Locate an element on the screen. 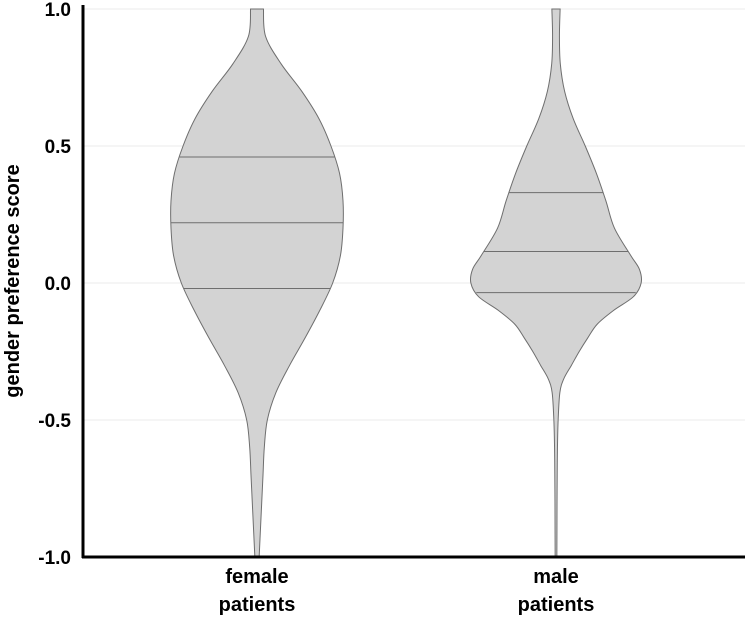 The image size is (750, 618). y-tick-label: 1.0 is located at coordinates (58, 10).